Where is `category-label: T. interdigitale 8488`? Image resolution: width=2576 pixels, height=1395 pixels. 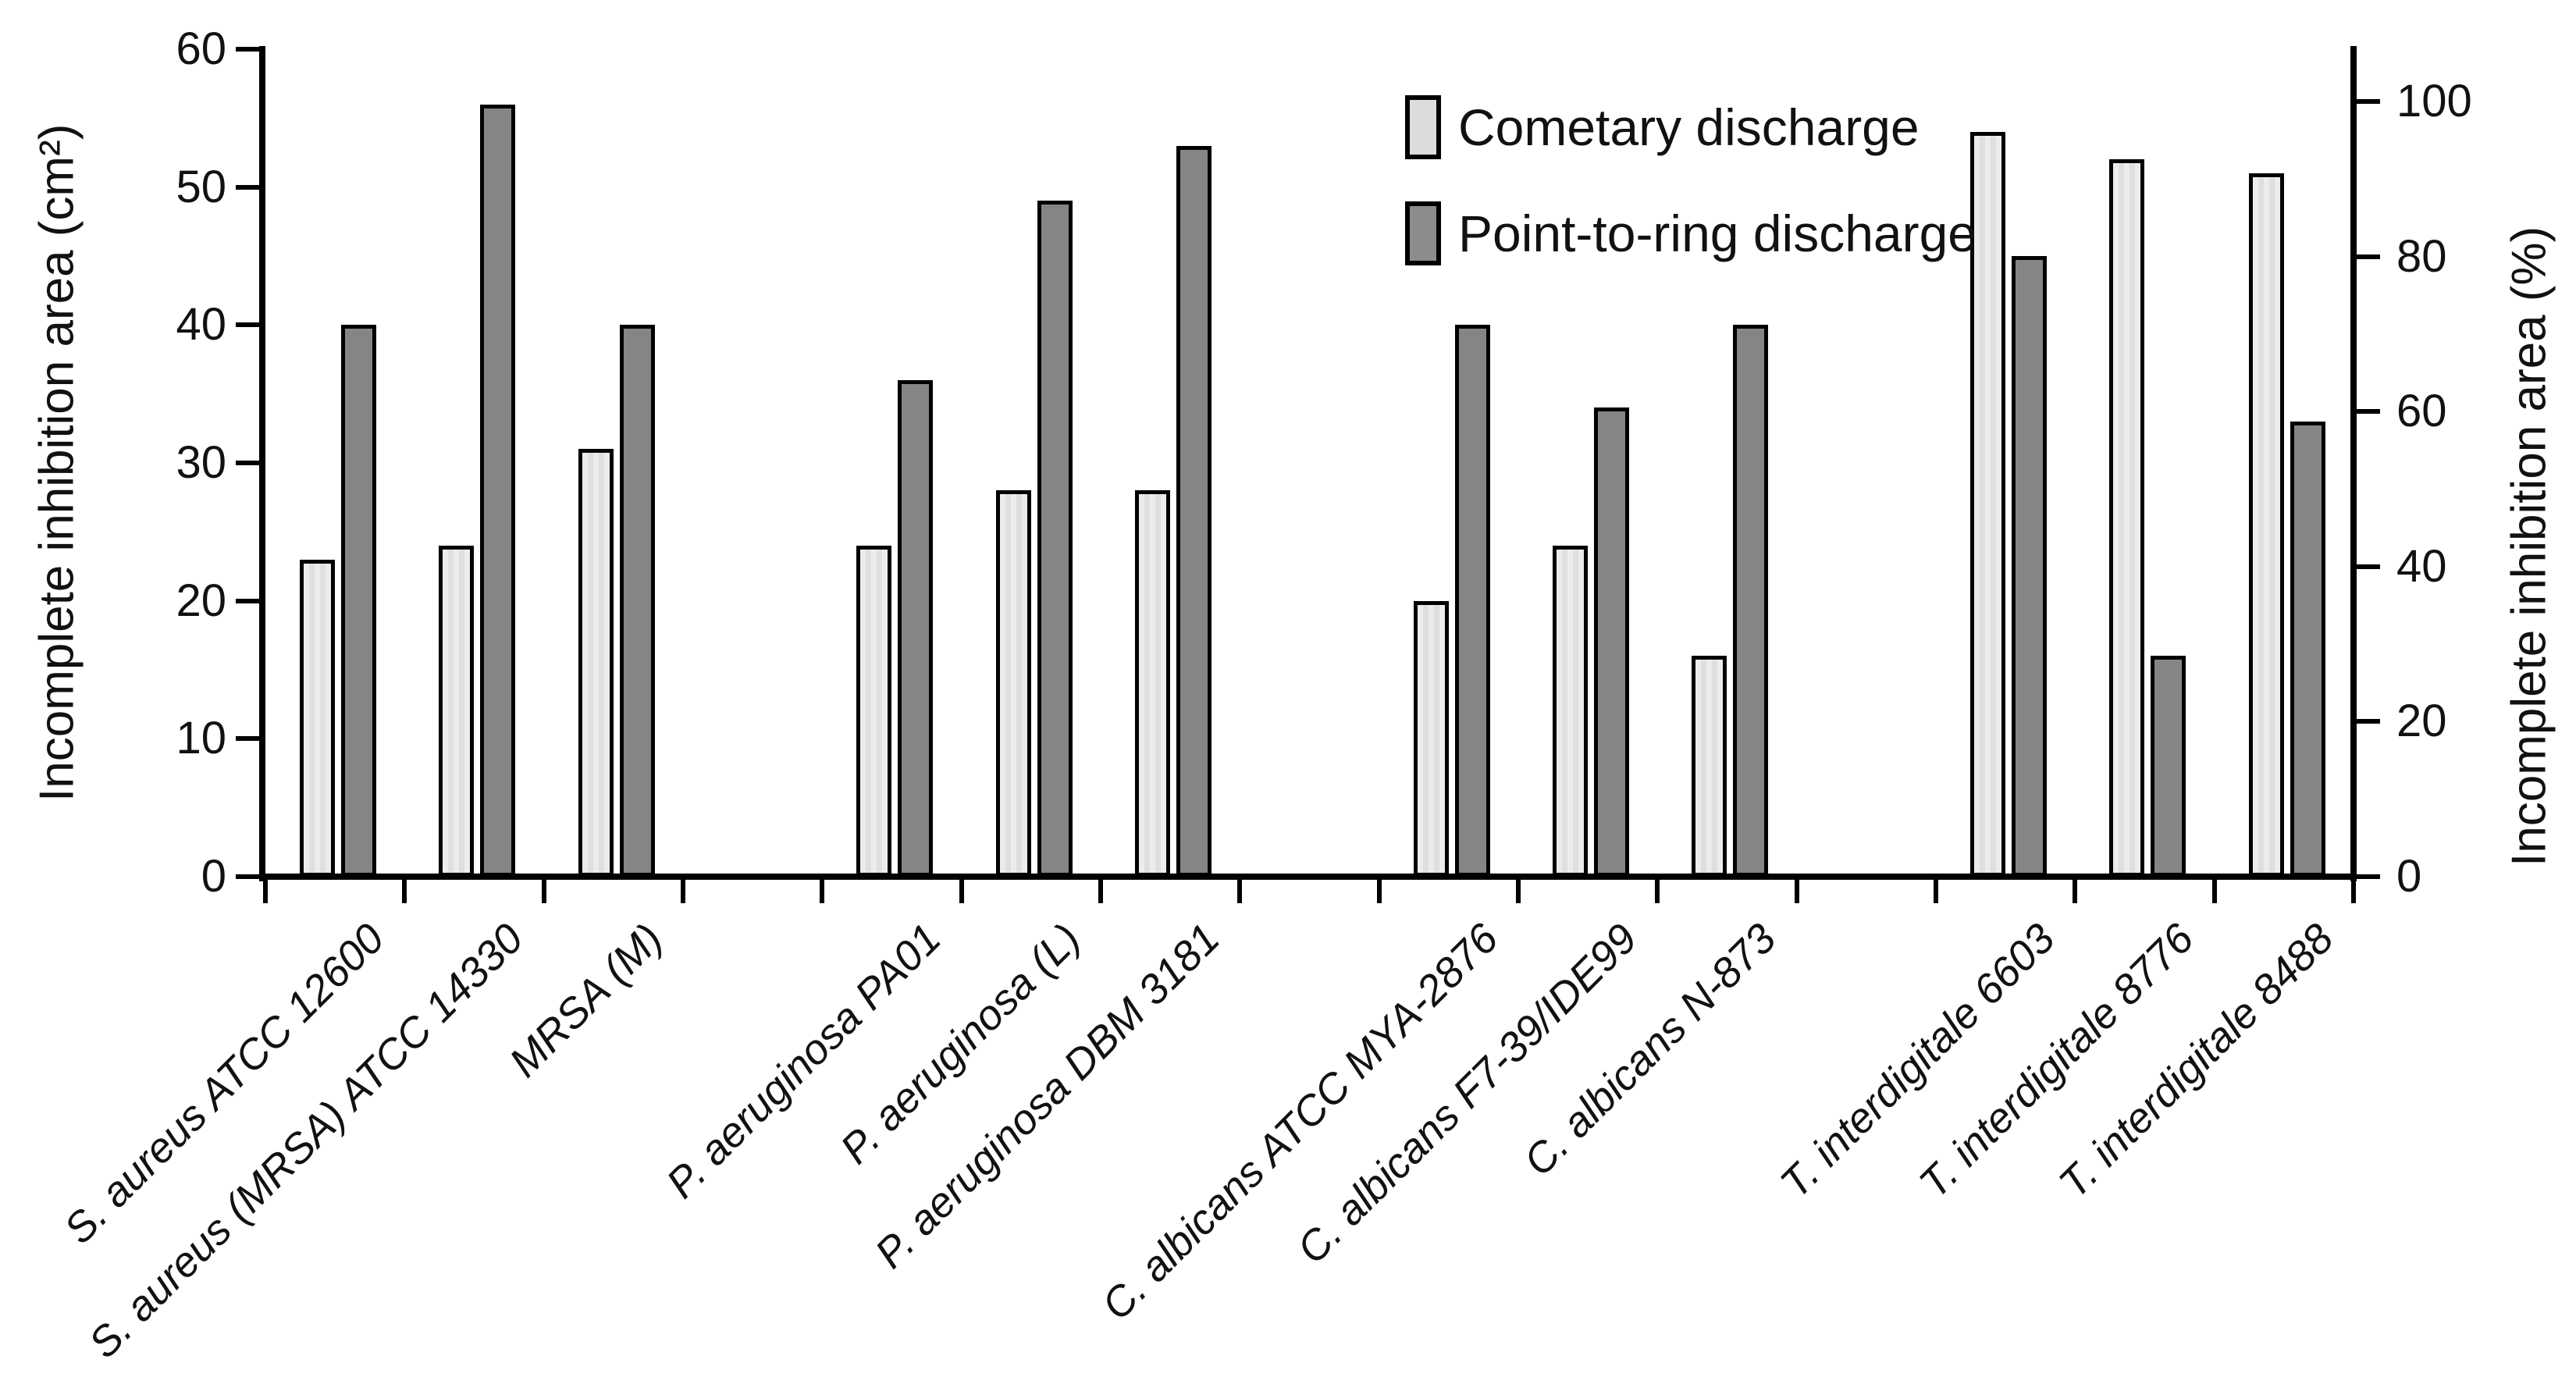 category-label: T. interdigitale 8488 is located at coordinates (2196, 1061).